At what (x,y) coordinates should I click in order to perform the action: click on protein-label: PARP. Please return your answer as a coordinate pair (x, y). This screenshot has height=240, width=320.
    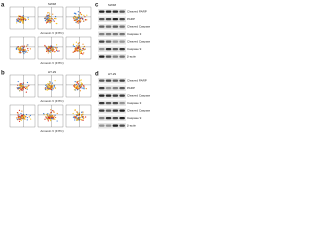
    Looking at the image, I should click on (131, 88).